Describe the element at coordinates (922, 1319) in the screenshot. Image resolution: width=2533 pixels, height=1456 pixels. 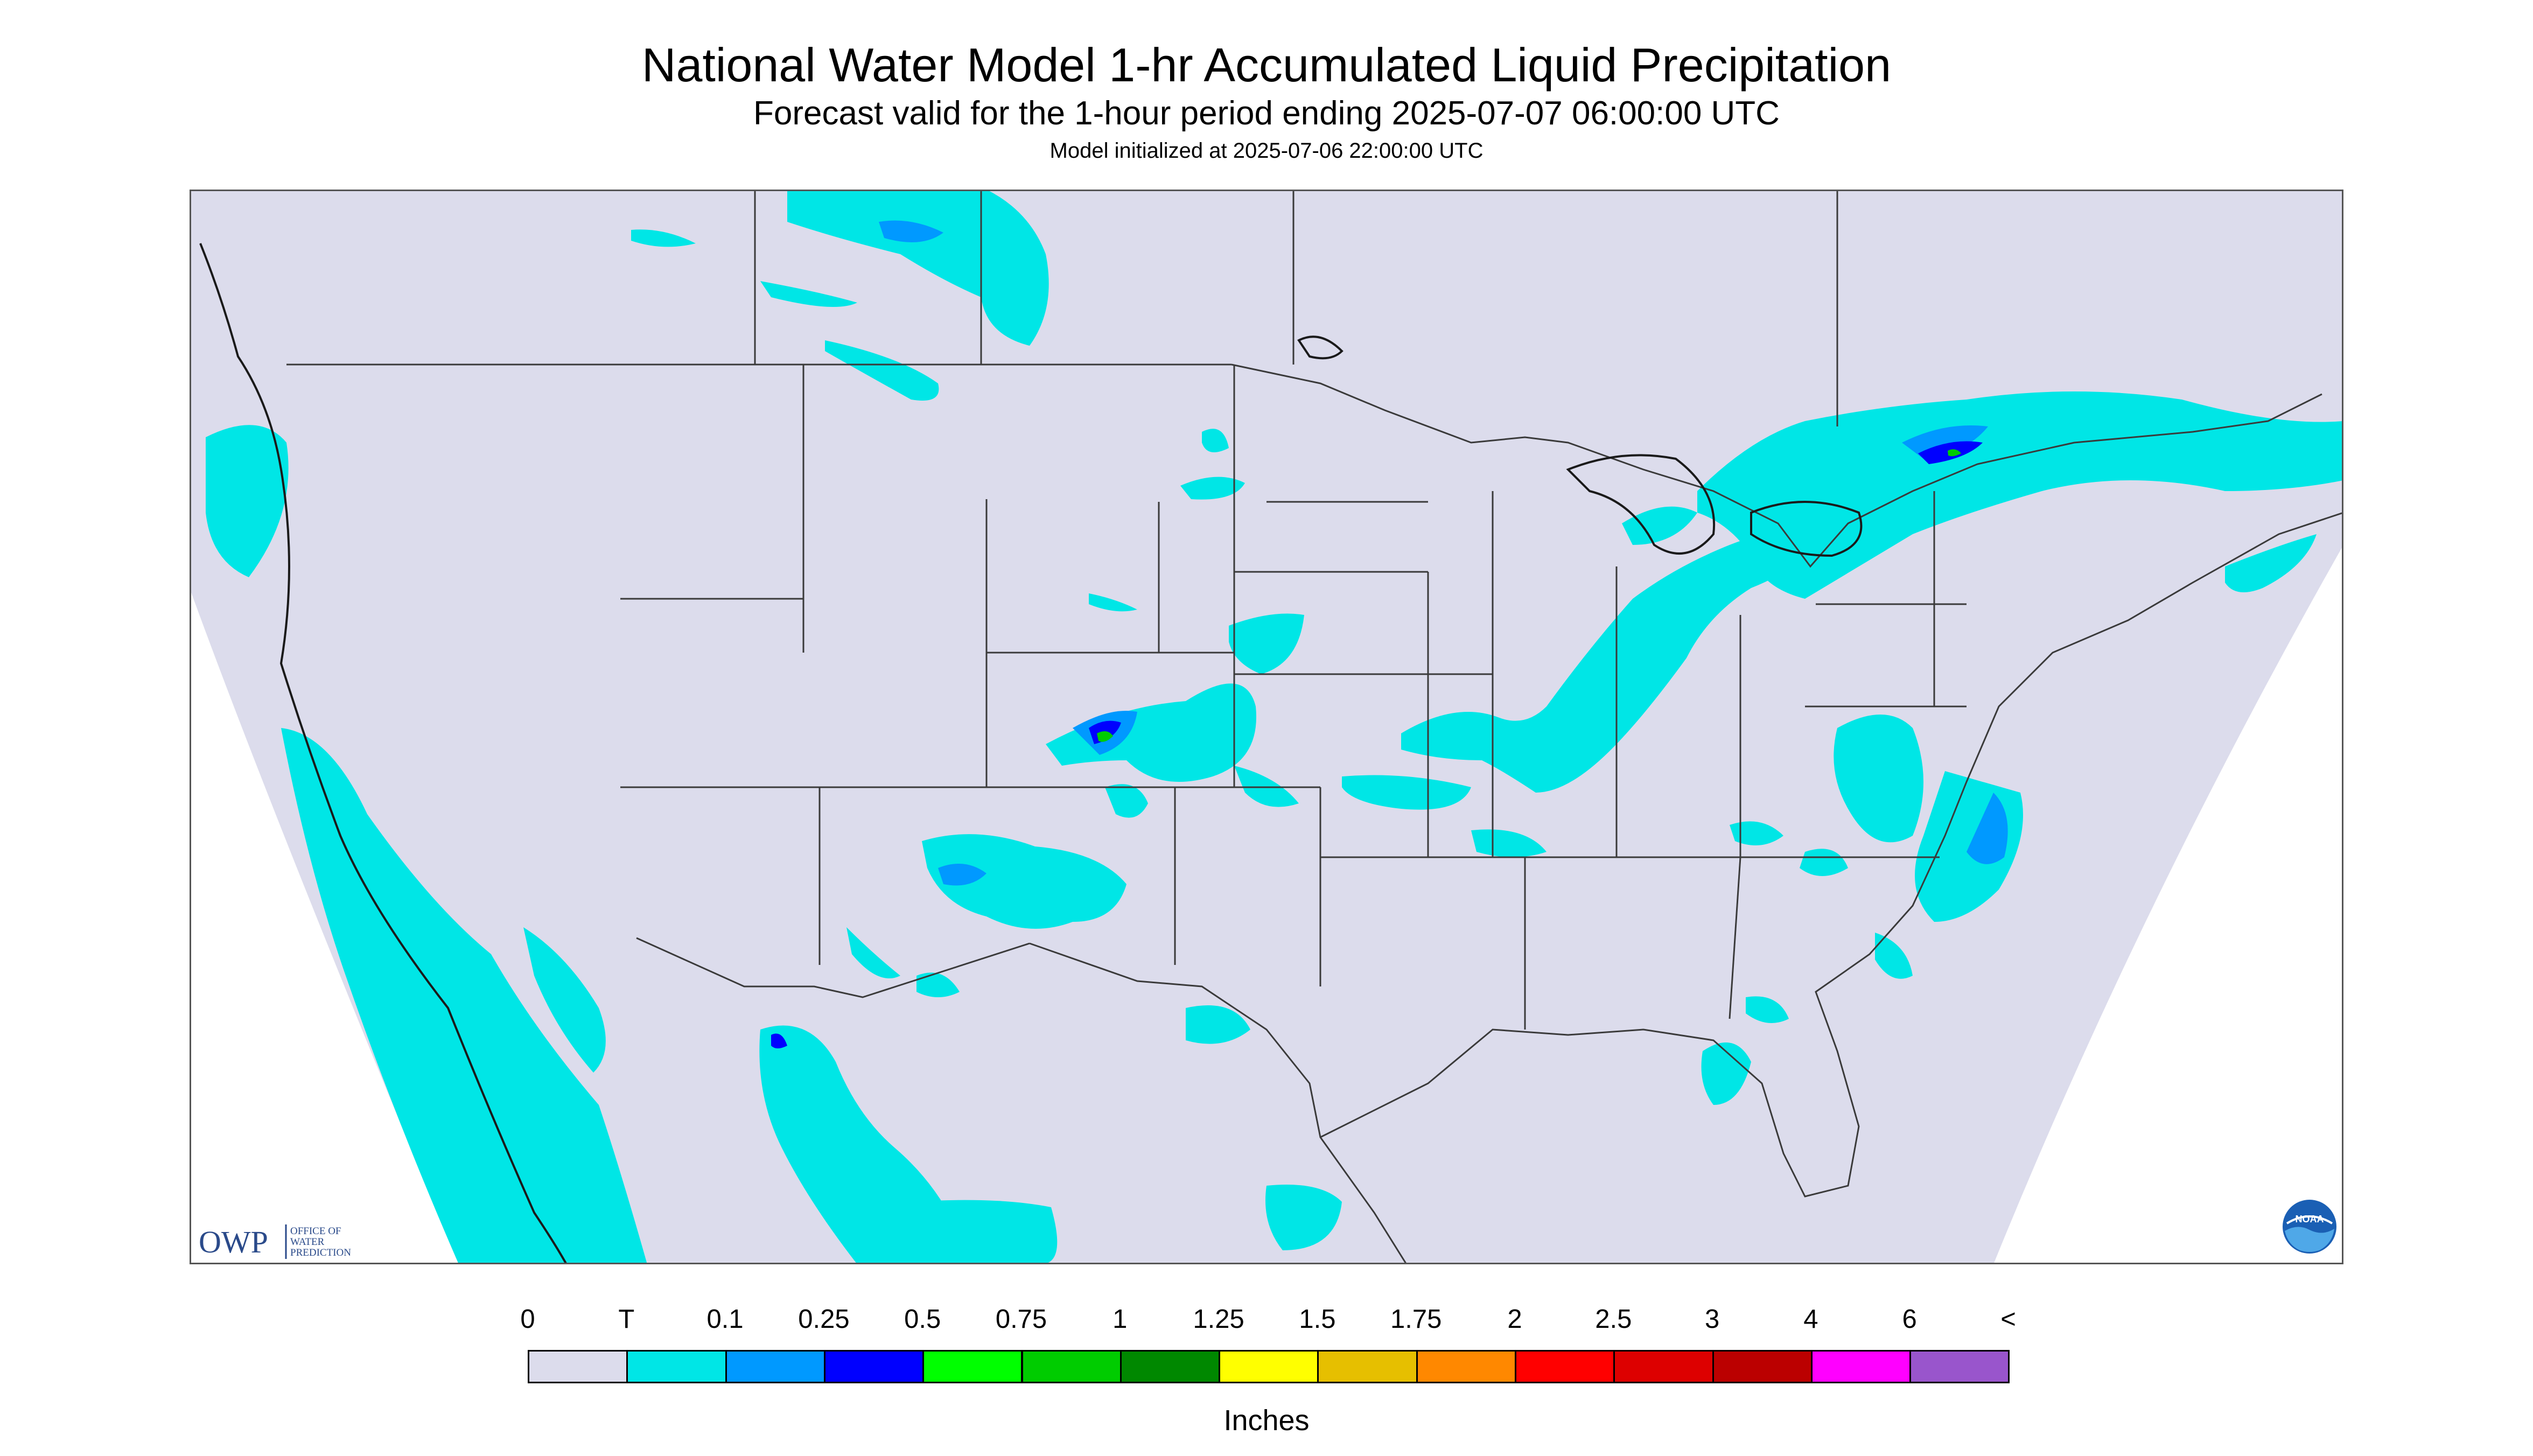
I see `legend-label: 0.5` at that location.